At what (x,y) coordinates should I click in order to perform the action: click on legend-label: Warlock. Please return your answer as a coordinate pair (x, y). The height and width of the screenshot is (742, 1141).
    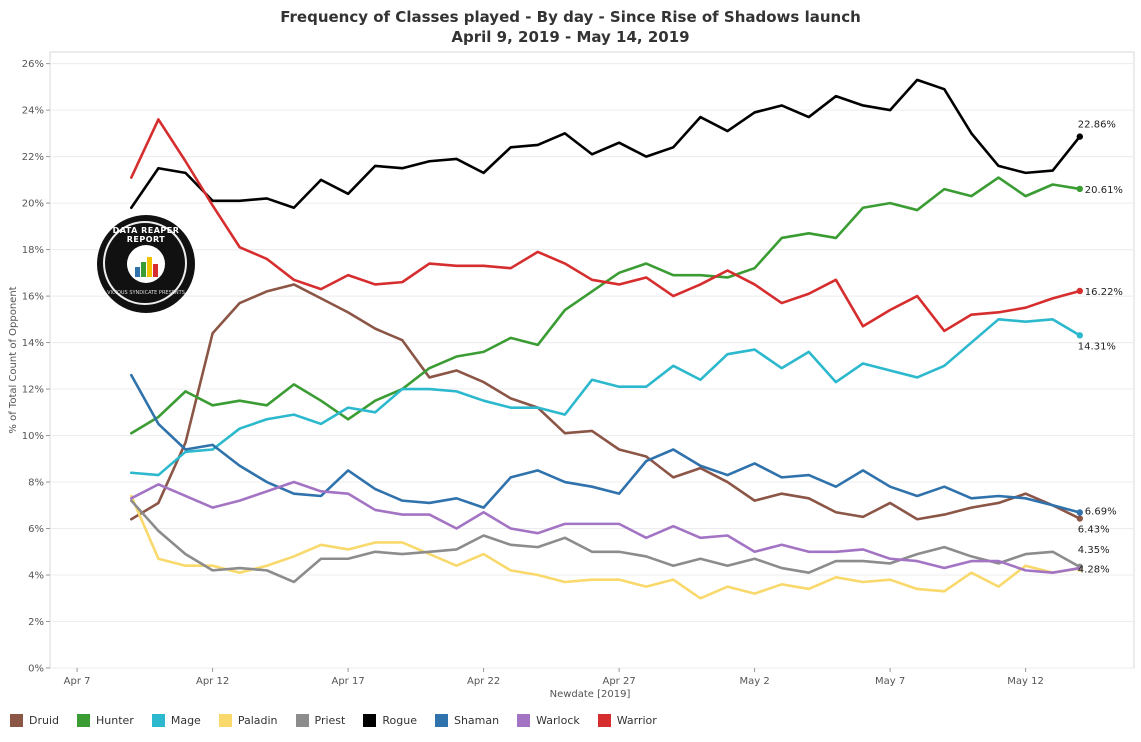
    Looking at the image, I should click on (558, 720).